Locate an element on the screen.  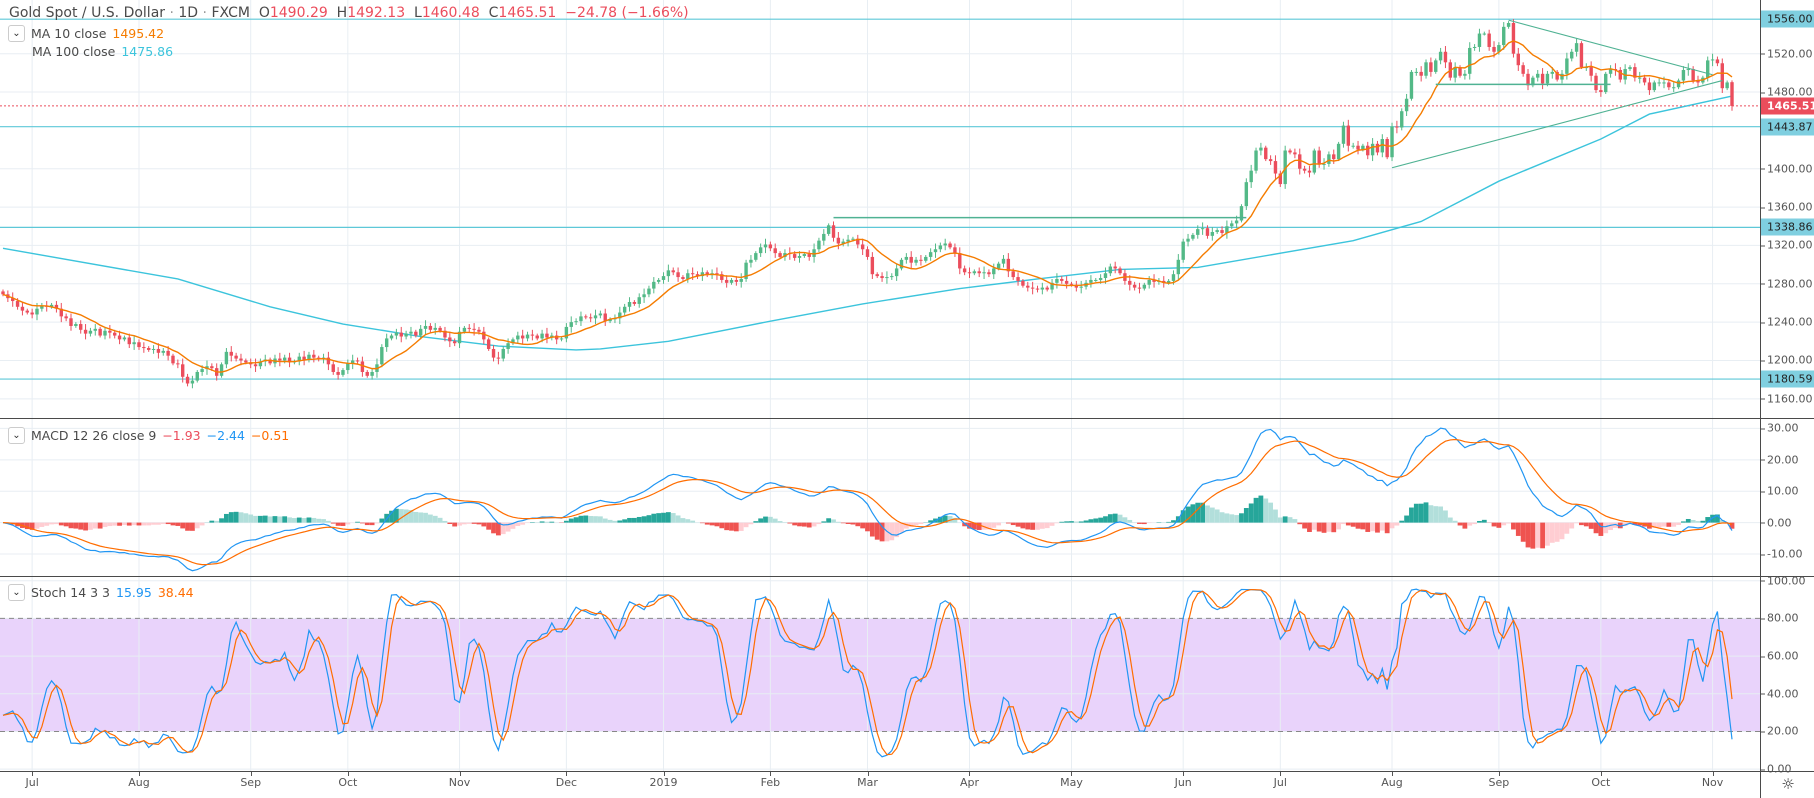
macd-legend: ⌄ MACD 12 26 close 9 −1.93 −2.44 −0.51 is located at coordinates (148, 435).